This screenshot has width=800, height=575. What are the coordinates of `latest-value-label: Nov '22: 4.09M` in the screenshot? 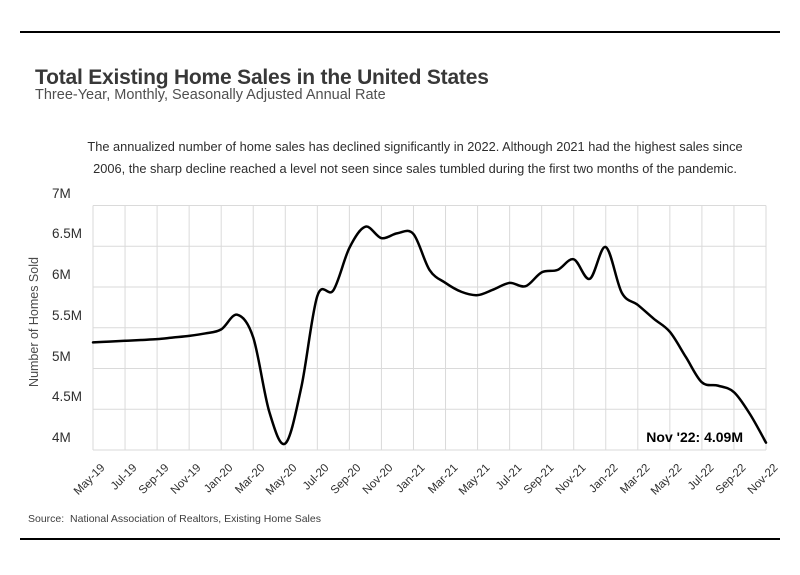 It's located at (694, 437).